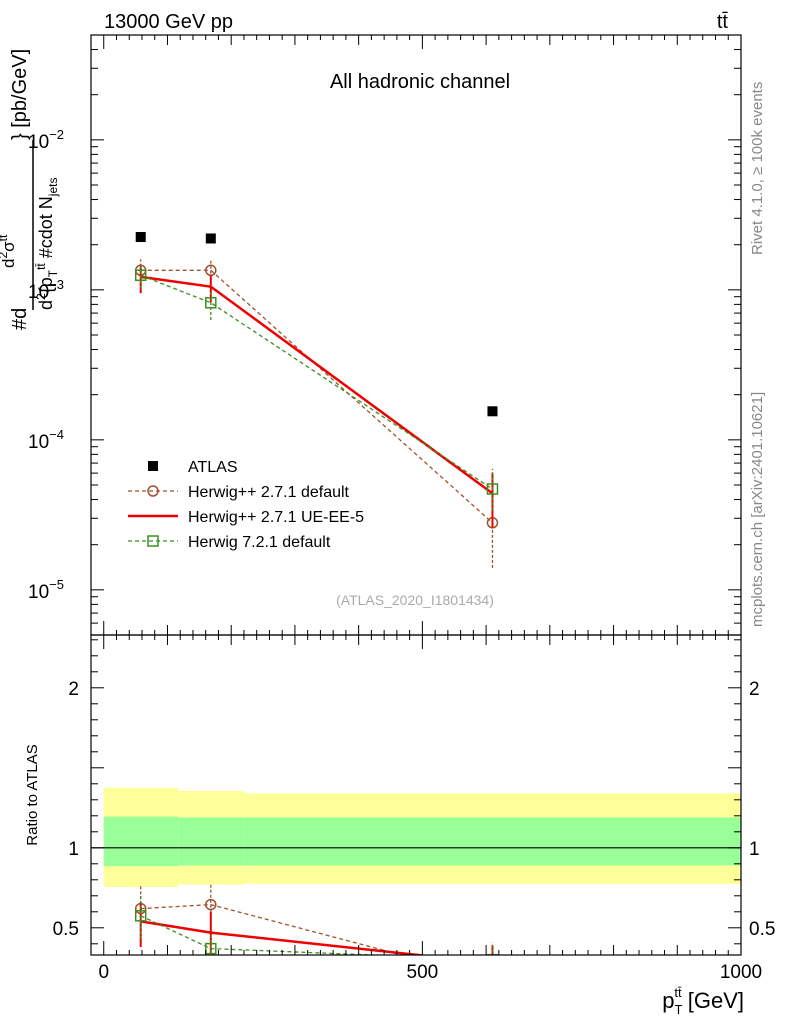 Image resolution: width=786 pixels, height=1024 pixels. Describe the element at coordinates (276, 517) in the screenshot. I see `legend-label: Herwig++ 2.7.1 UE-EE-5` at that location.